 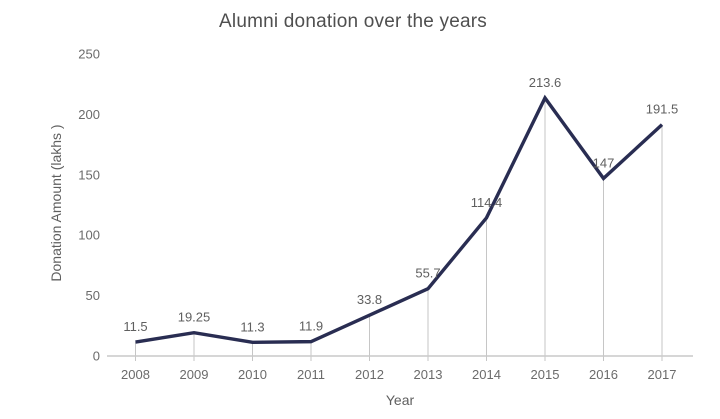 I want to click on y-tick-label: 0, so click(x=96, y=356).